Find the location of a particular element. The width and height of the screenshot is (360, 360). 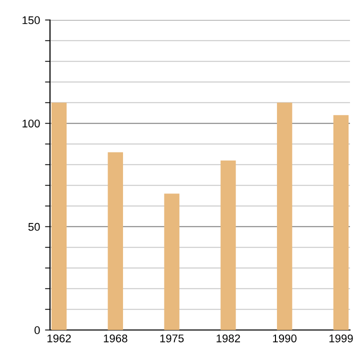

x-tick-label: 1982 is located at coordinates (228, 338).